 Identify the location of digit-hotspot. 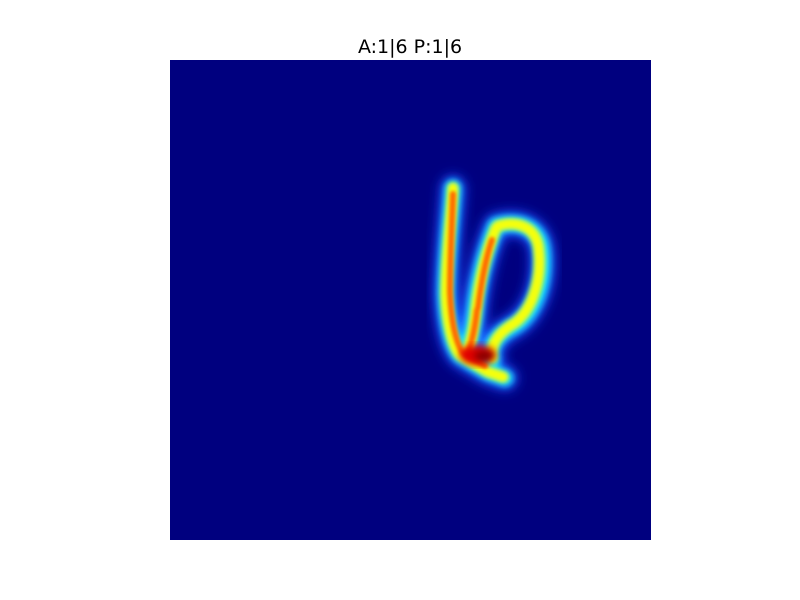
(478, 355).